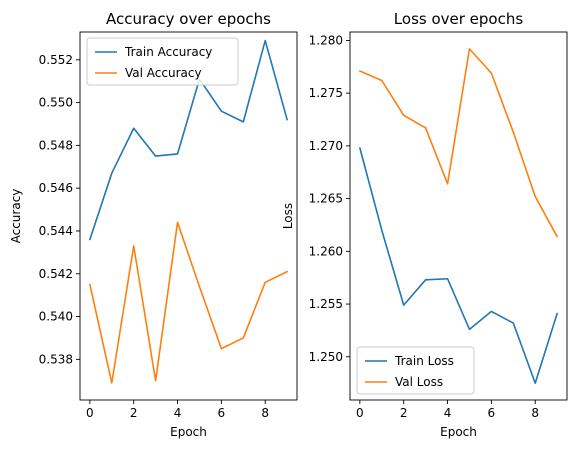  What do you see at coordinates (188, 432) in the screenshot?
I see `accuracy-x-axis-label: Epoch` at bounding box center [188, 432].